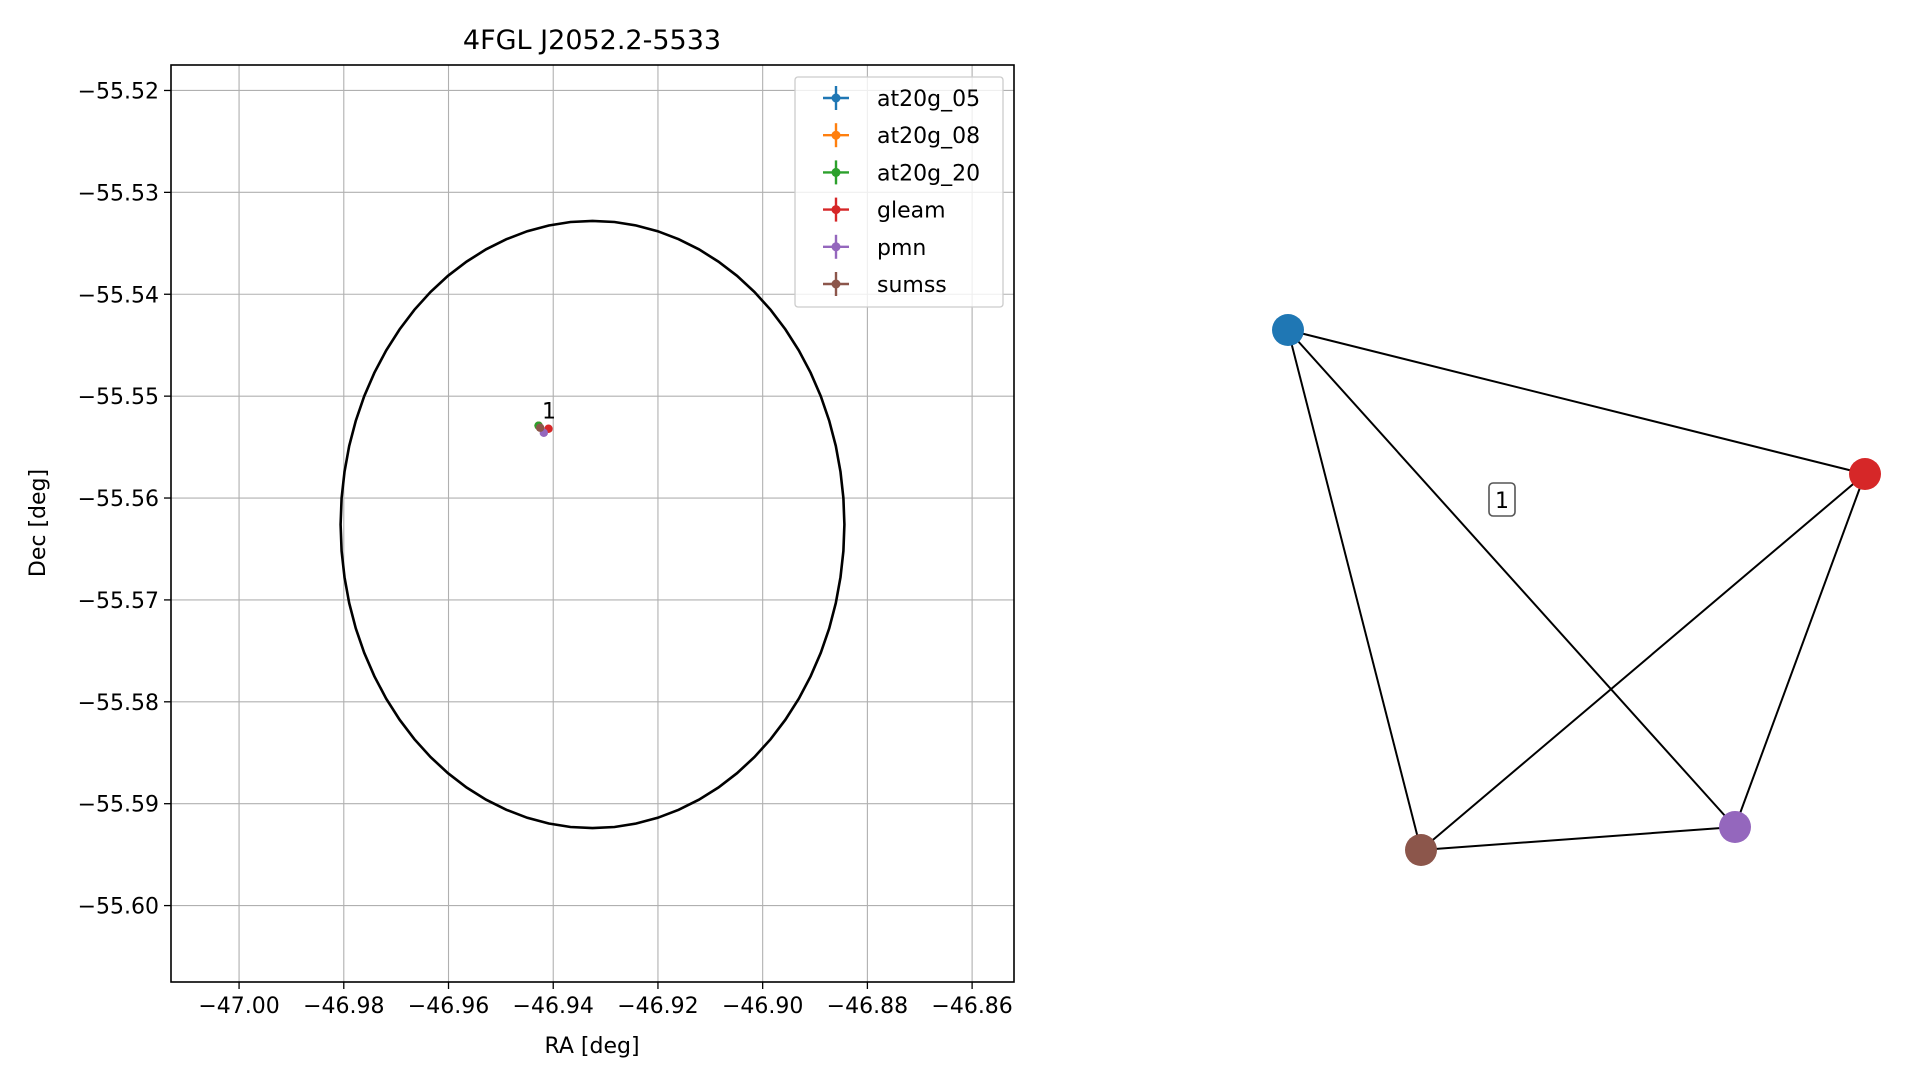 Image resolution: width=1919 pixels, height=1080 pixels. I want to click on edge-at20g-gleam, so click(1576, 402).